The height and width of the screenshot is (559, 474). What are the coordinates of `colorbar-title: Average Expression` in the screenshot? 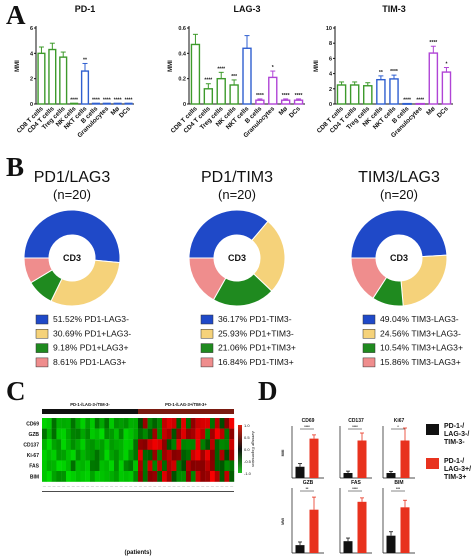 It's located at (253, 449).